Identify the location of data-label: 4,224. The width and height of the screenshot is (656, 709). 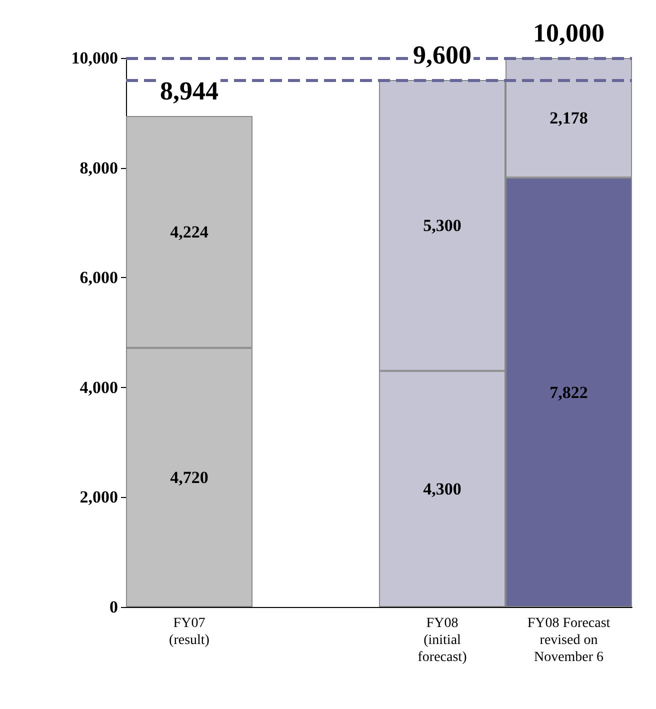
(189, 232).